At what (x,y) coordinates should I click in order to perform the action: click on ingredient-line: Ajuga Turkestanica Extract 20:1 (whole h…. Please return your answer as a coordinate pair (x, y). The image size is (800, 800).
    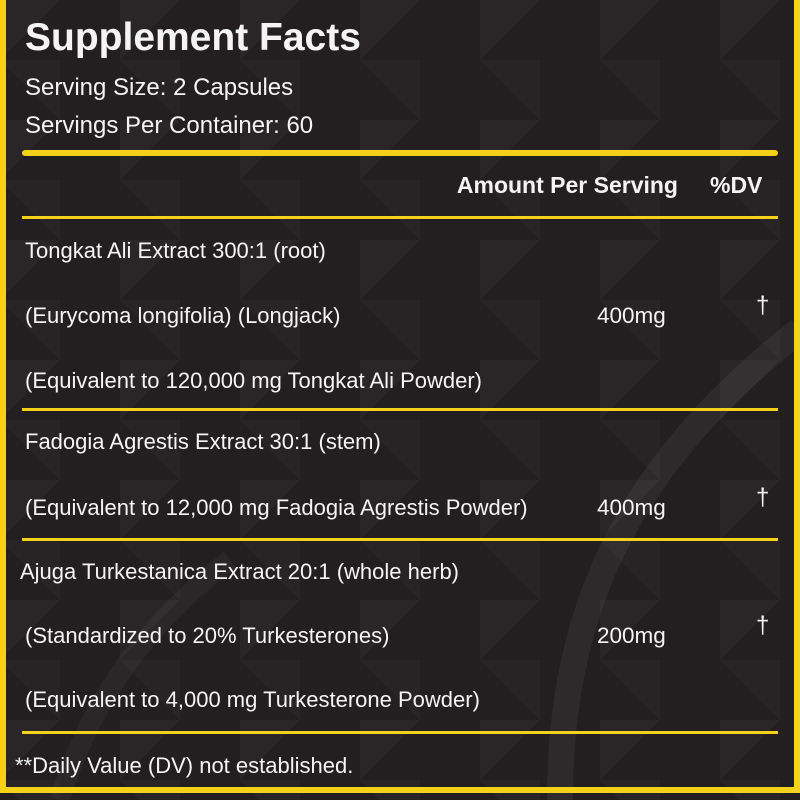
    Looking at the image, I should click on (240, 571).